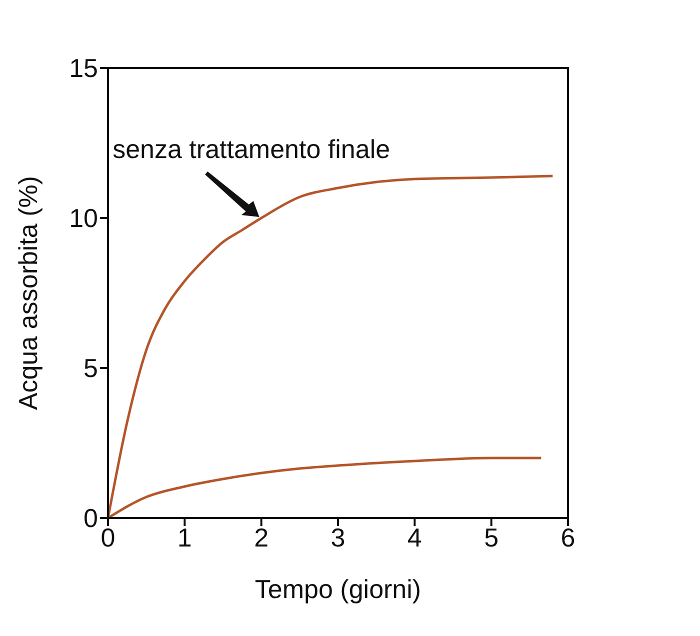  What do you see at coordinates (91, 368) in the screenshot?
I see `y-tick-label: 5` at bounding box center [91, 368].